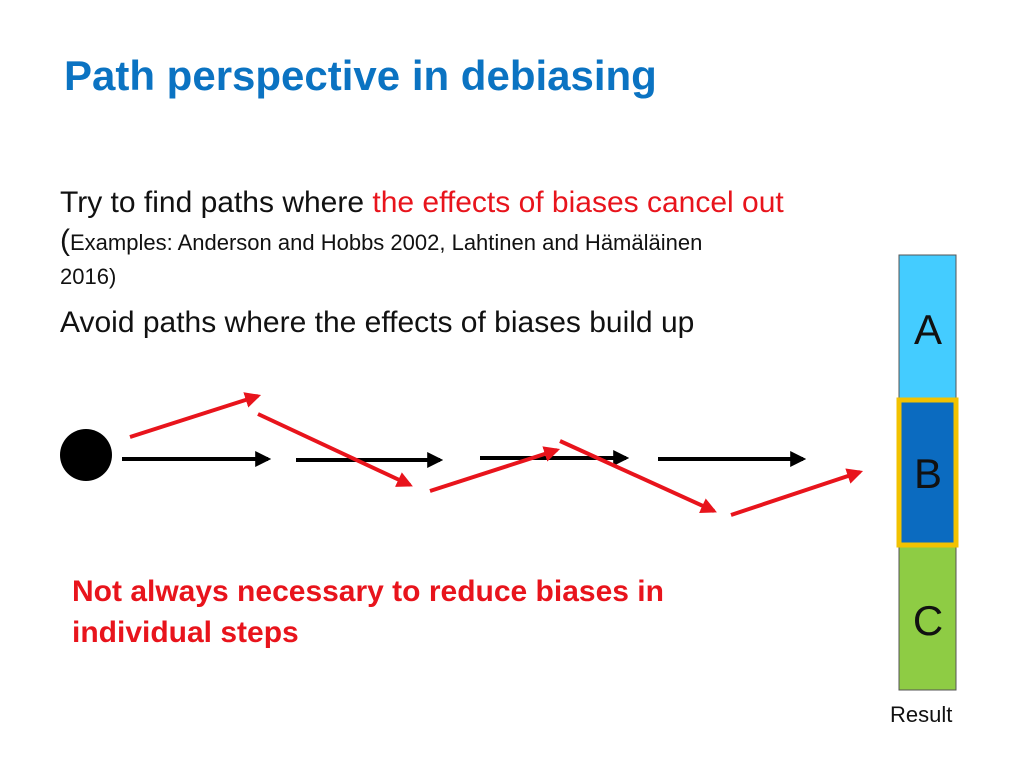 This screenshot has width=1024, height=768. What do you see at coordinates (88, 276) in the screenshot?
I see `examples-references-end: 2016)` at bounding box center [88, 276].